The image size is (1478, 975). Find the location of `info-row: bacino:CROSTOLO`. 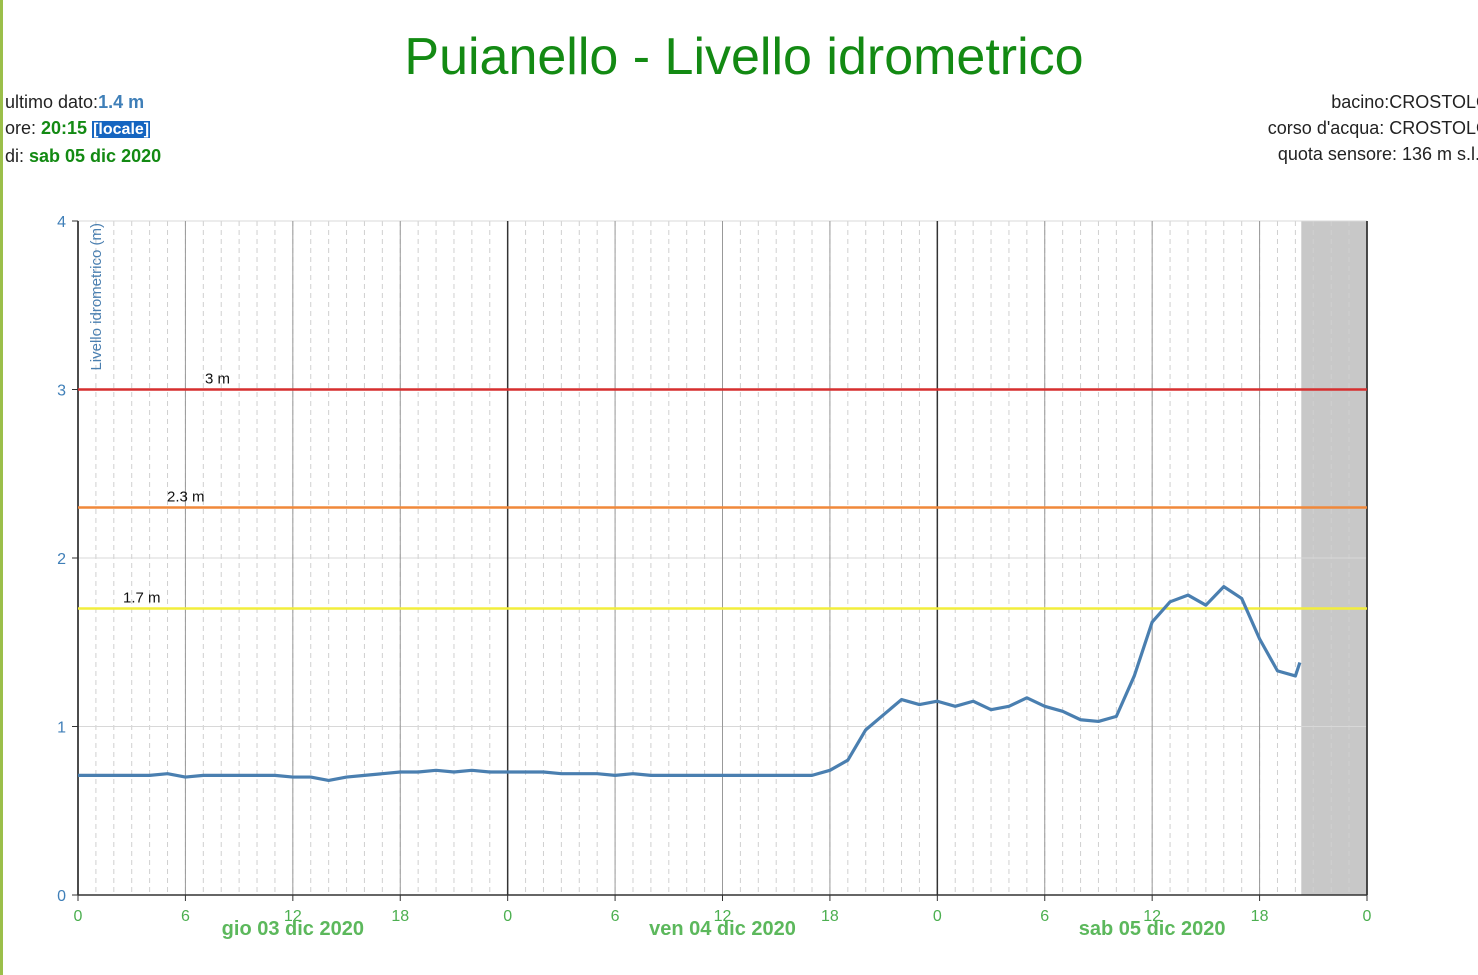

info-row: bacino:CROSTOLO is located at coordinates (1404, 102).